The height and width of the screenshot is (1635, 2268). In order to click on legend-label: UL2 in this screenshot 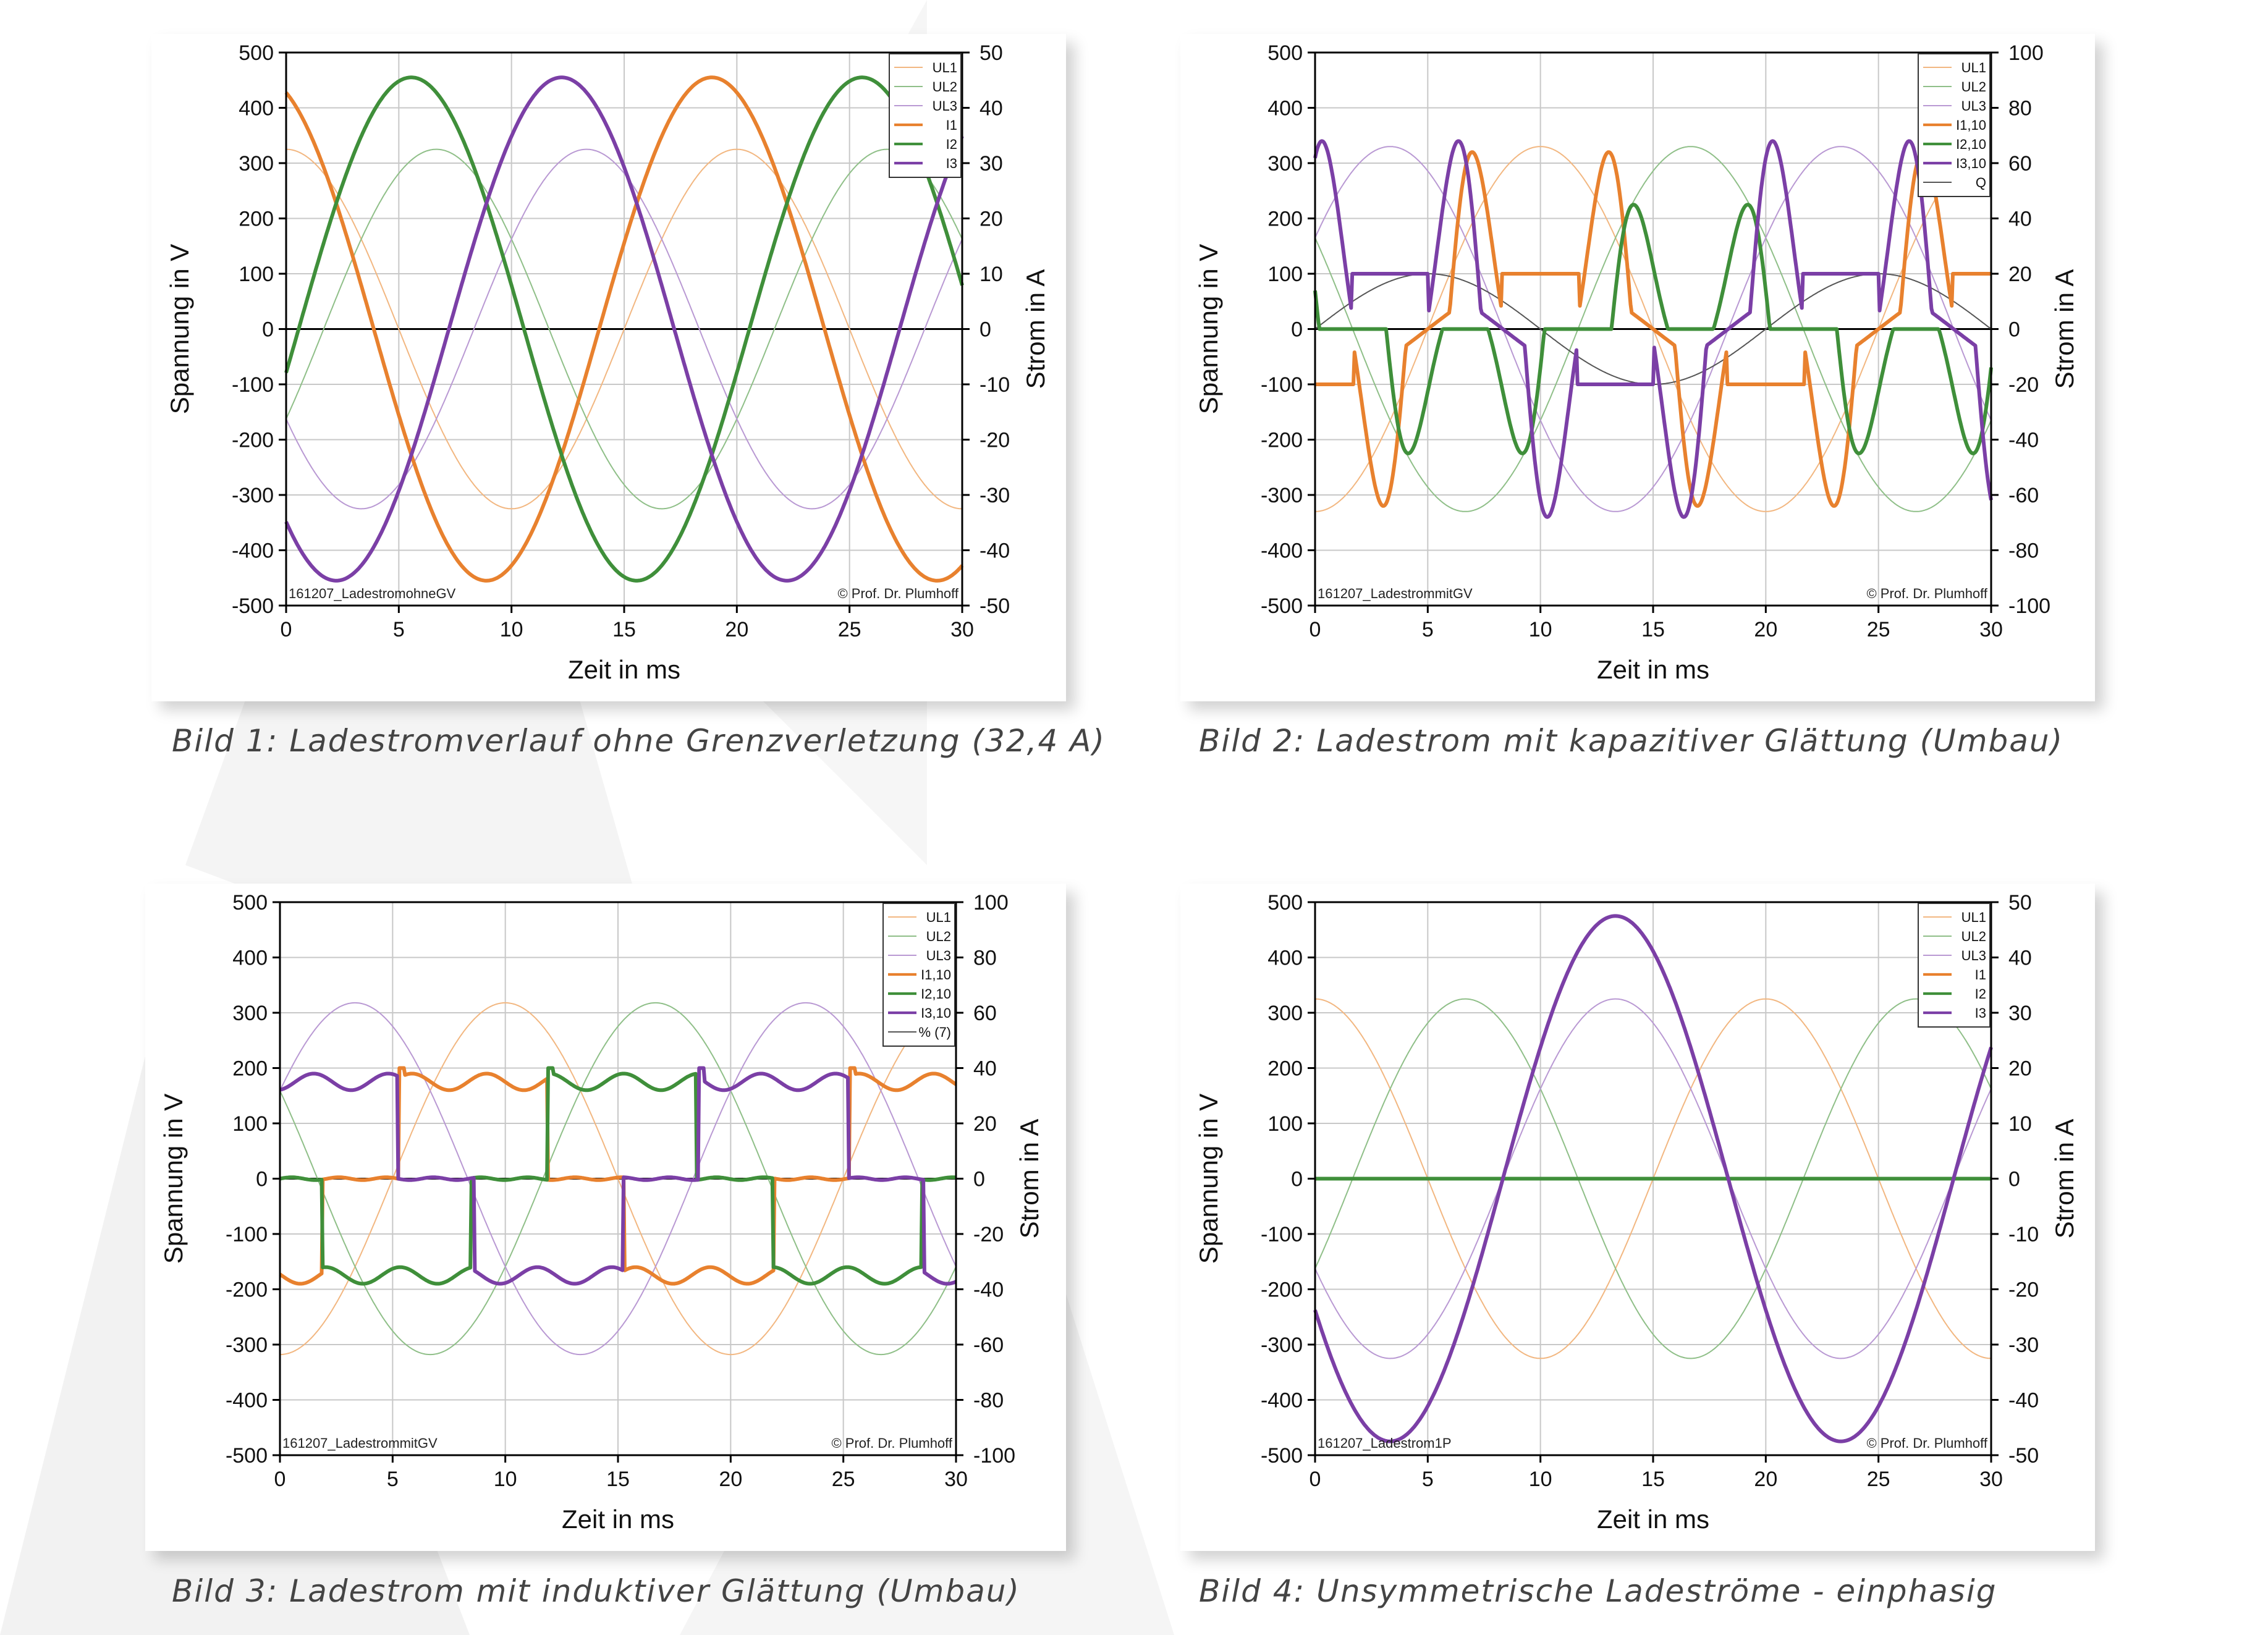, I will do `click(945, 87)`.